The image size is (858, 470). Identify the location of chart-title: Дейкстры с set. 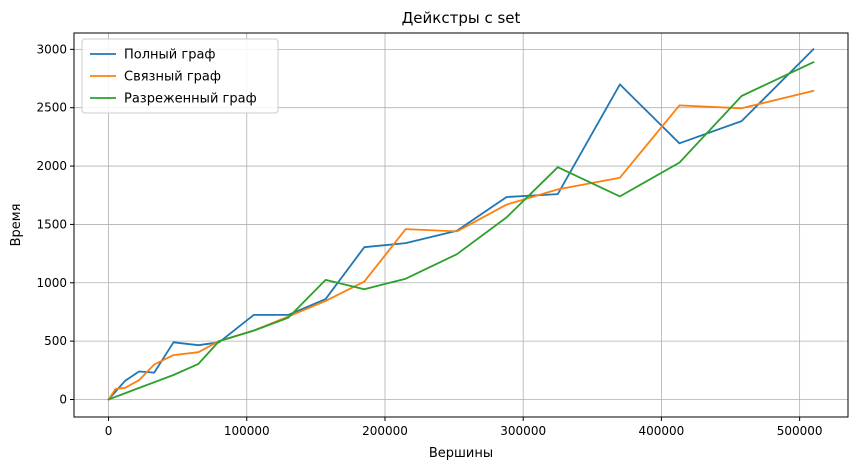
(461, 18).